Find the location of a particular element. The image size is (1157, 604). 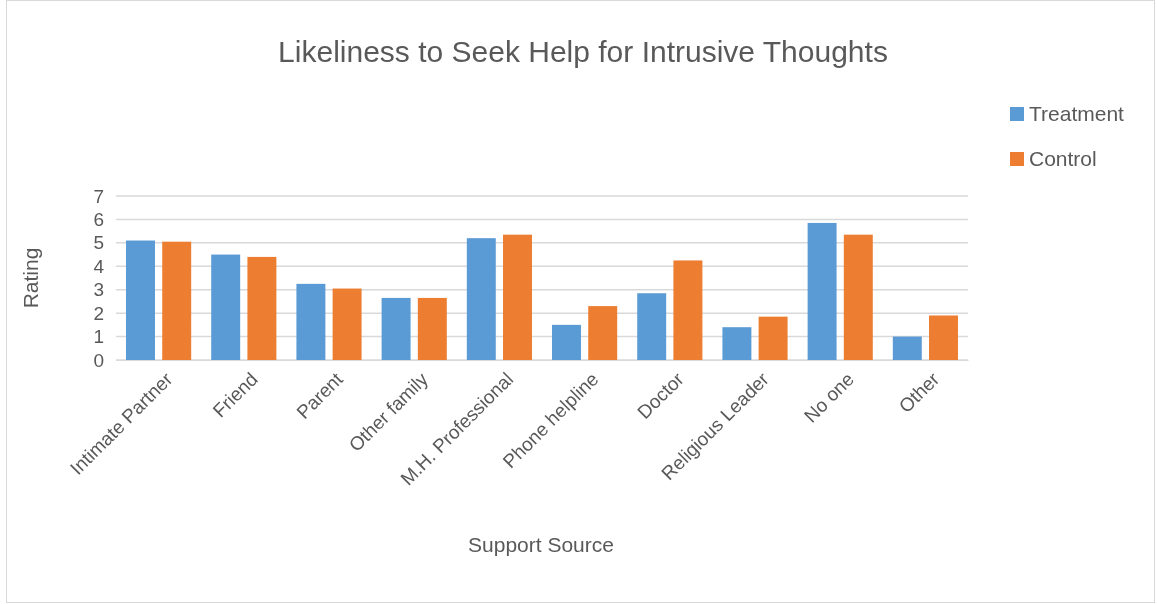

chart-title: Likeliness to Seek Help for Intrusive Thoughts is located at coordinates (583, 51).